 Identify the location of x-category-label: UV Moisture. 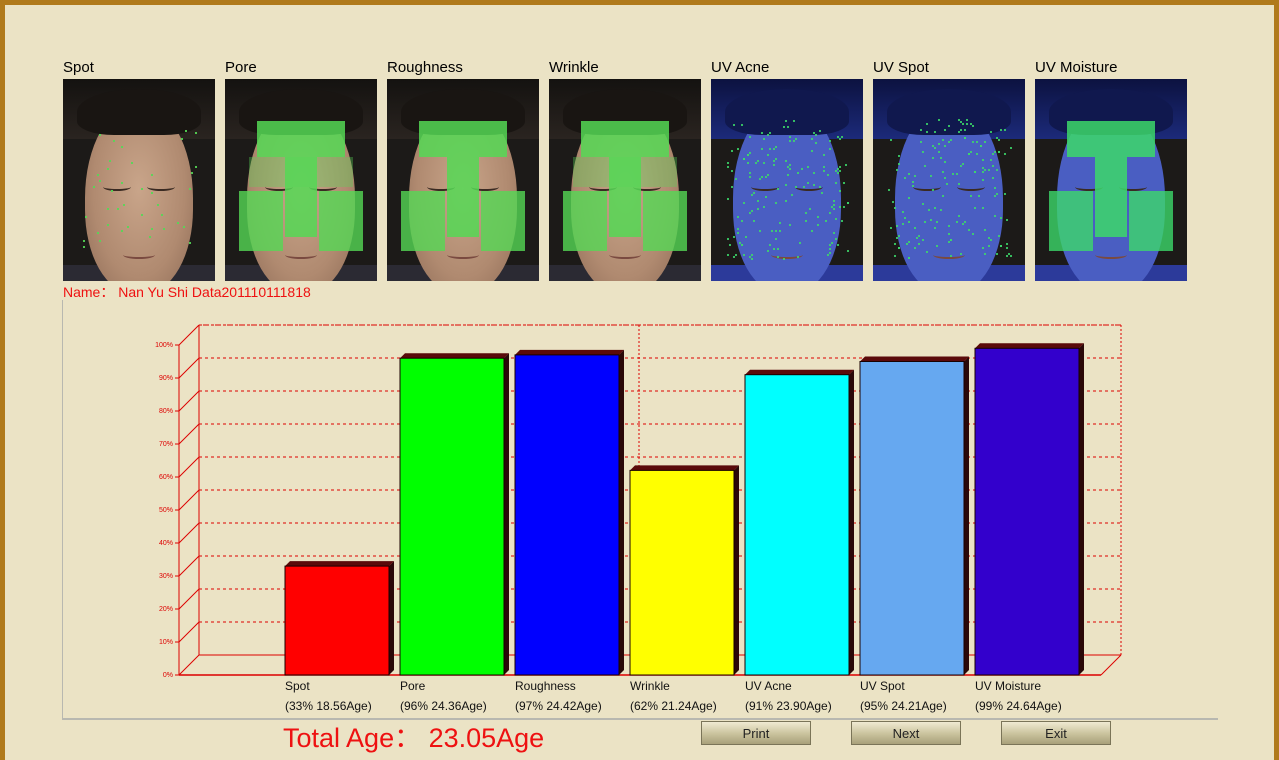
(1008, 686).